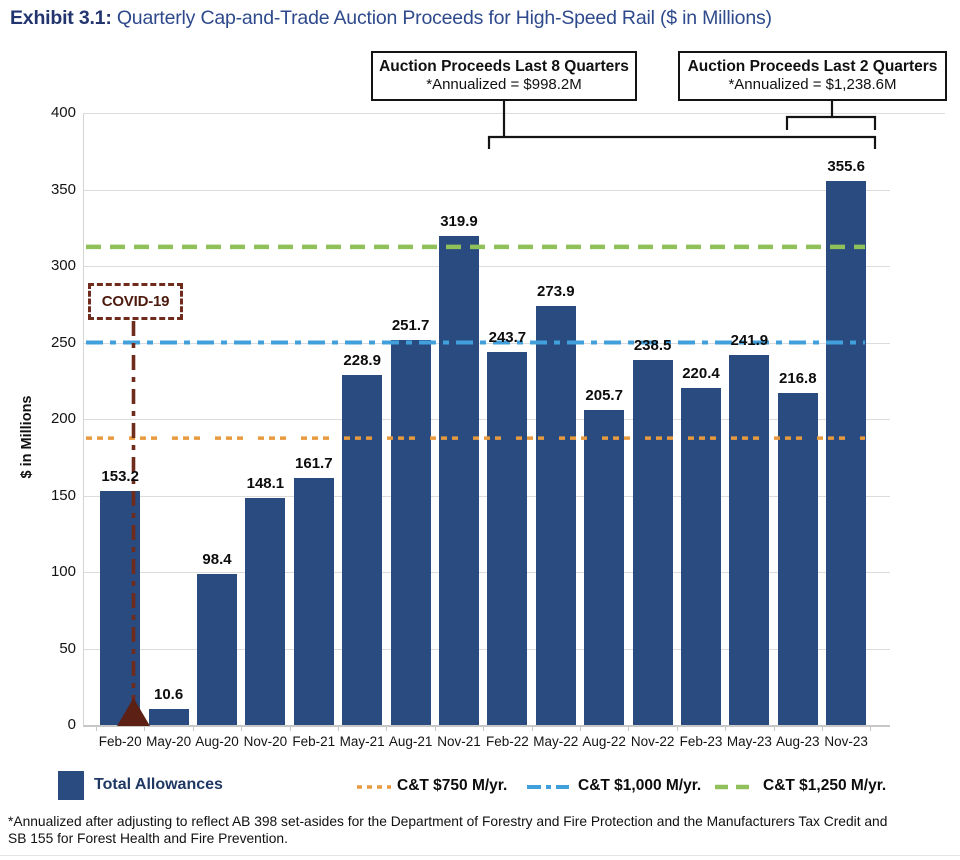 The width and height of the screenshot is (960, 860). What do you see at coordinates (265, 484) in the screenshot?
I see `bar-value-label: 148.1` at bounding box center [265, 484].